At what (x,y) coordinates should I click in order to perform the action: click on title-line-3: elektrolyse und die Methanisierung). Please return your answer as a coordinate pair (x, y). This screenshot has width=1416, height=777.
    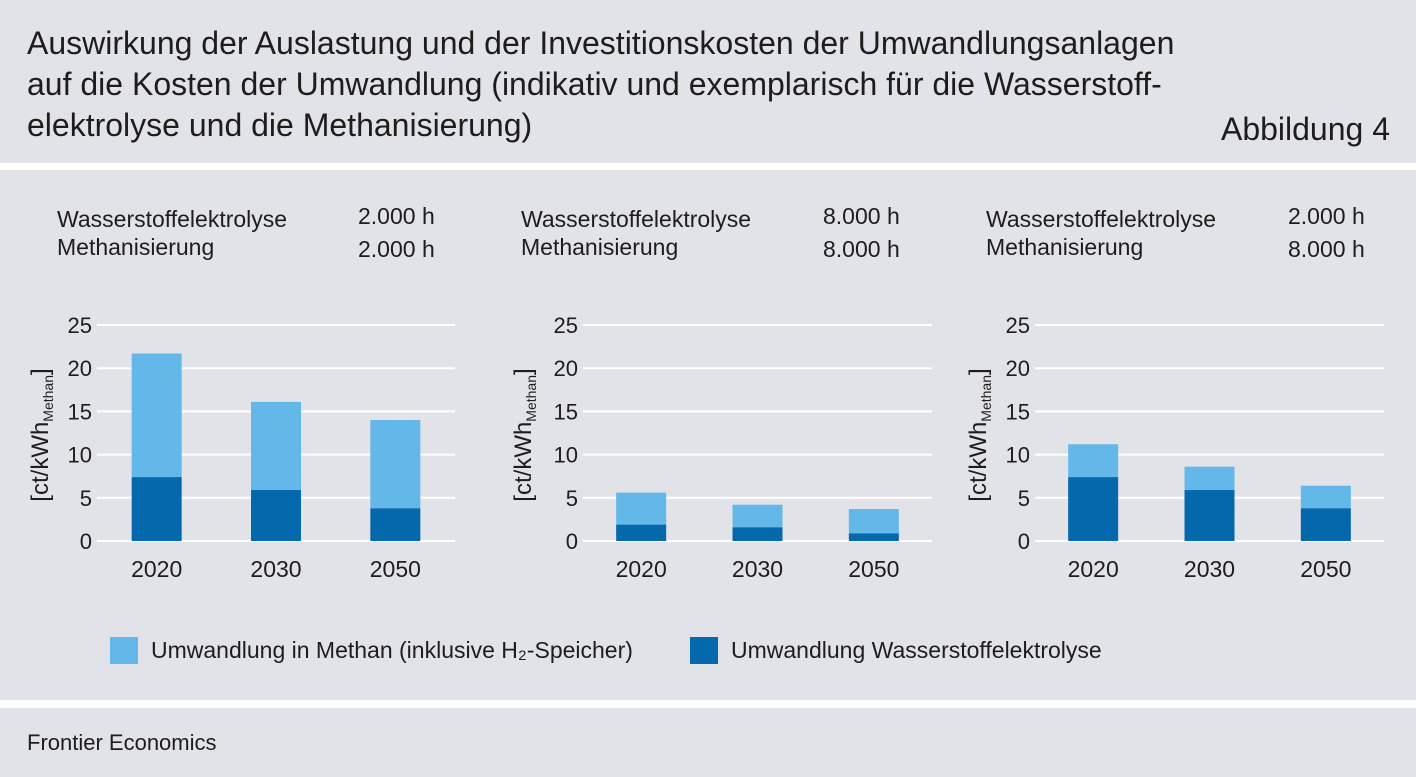
    Looking at the image, I should click on (280, 125).